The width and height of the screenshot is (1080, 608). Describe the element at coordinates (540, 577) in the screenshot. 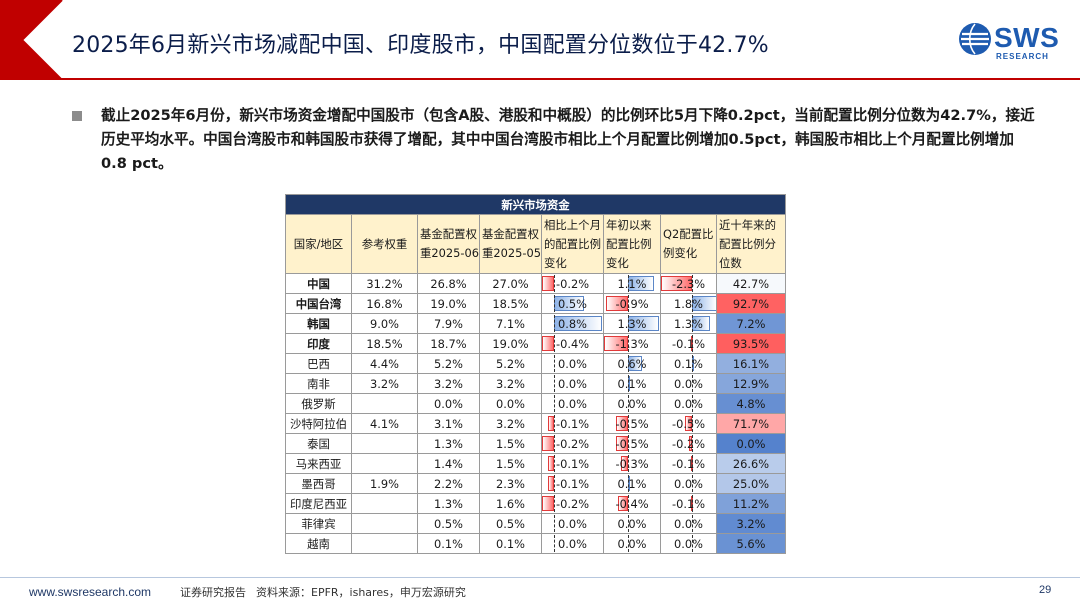

I see `footer-divider` at that location.